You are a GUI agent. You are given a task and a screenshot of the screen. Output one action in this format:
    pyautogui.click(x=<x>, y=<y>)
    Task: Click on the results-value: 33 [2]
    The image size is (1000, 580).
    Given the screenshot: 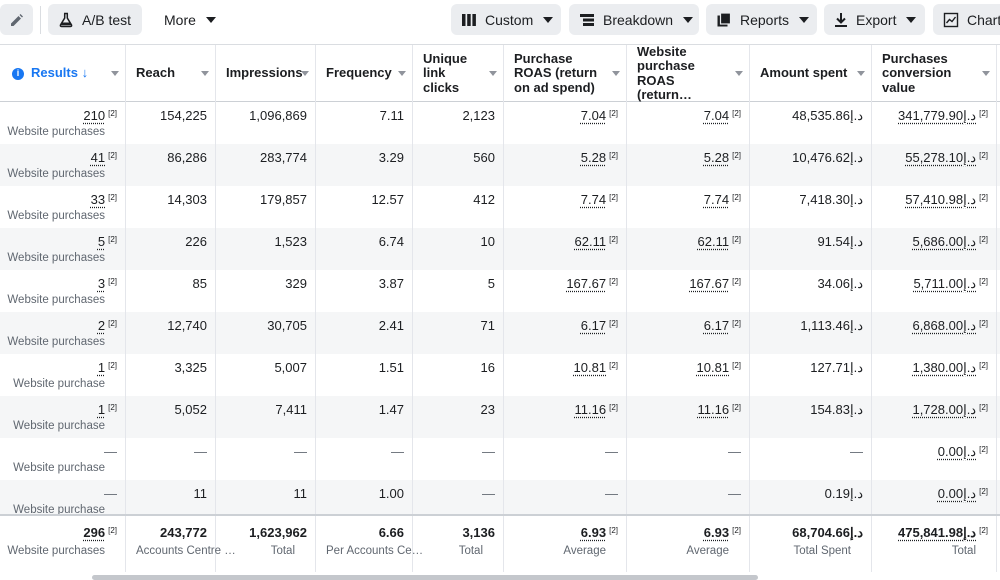 What is the action you would take?
    pyautogui.click(x=104, y=199)
    